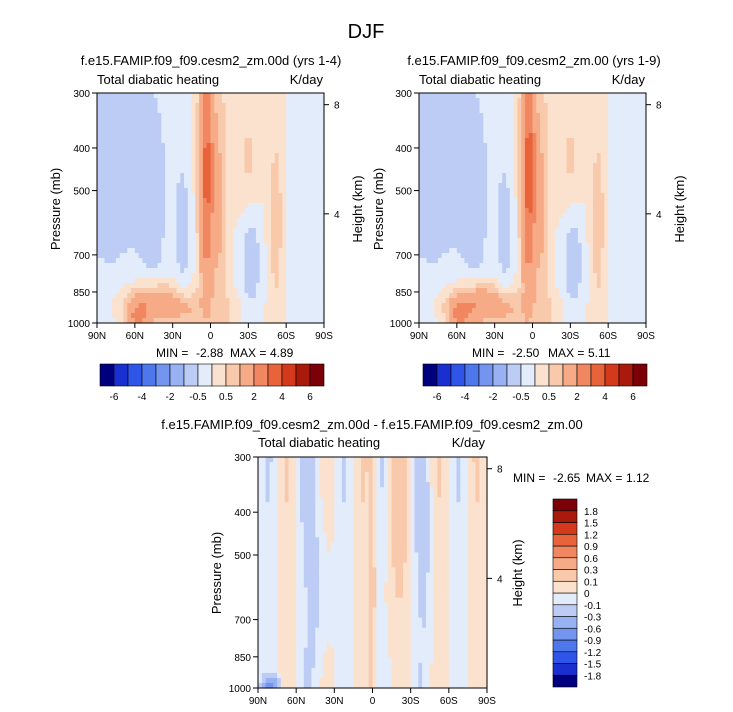 This screenshot has width=733, height=712. I want to click on panel-2-plot-area, so click(533, 208).